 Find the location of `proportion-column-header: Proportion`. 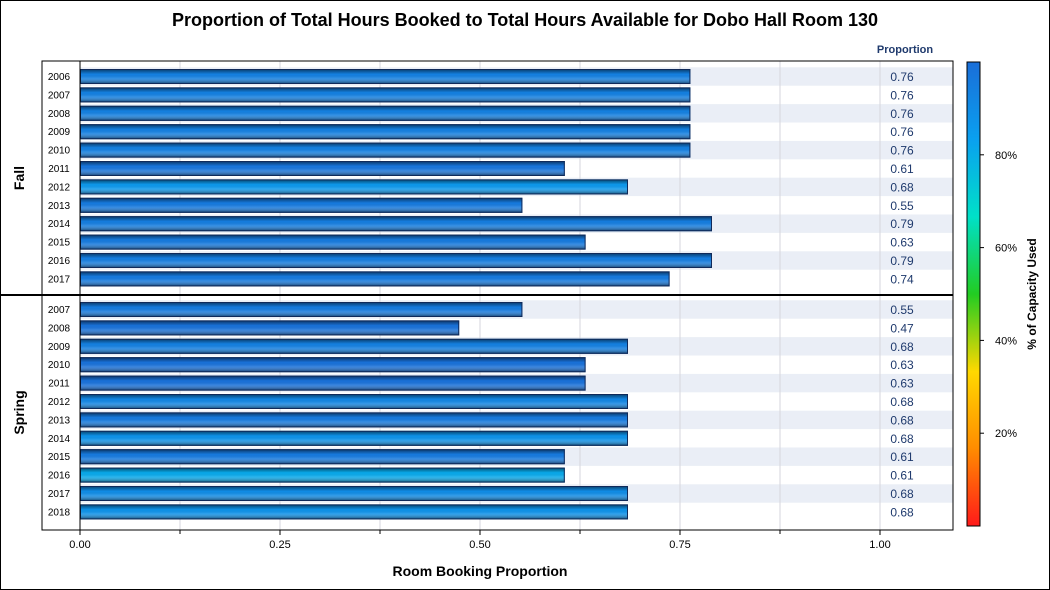

proportion-column-header: Proportion is located at coordinates (905, 50).